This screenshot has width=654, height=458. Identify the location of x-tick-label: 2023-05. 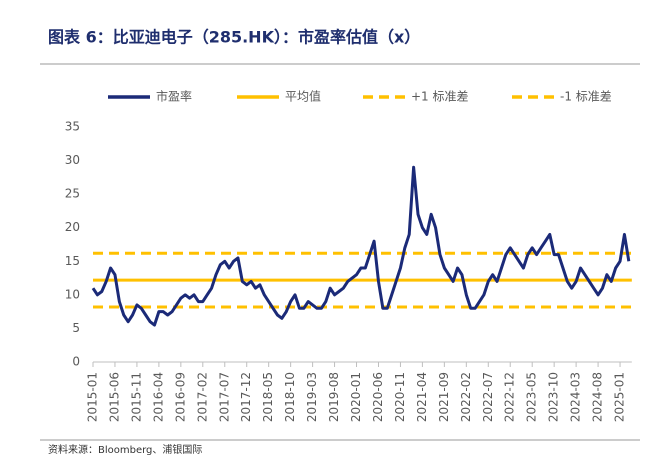
(532, 397).